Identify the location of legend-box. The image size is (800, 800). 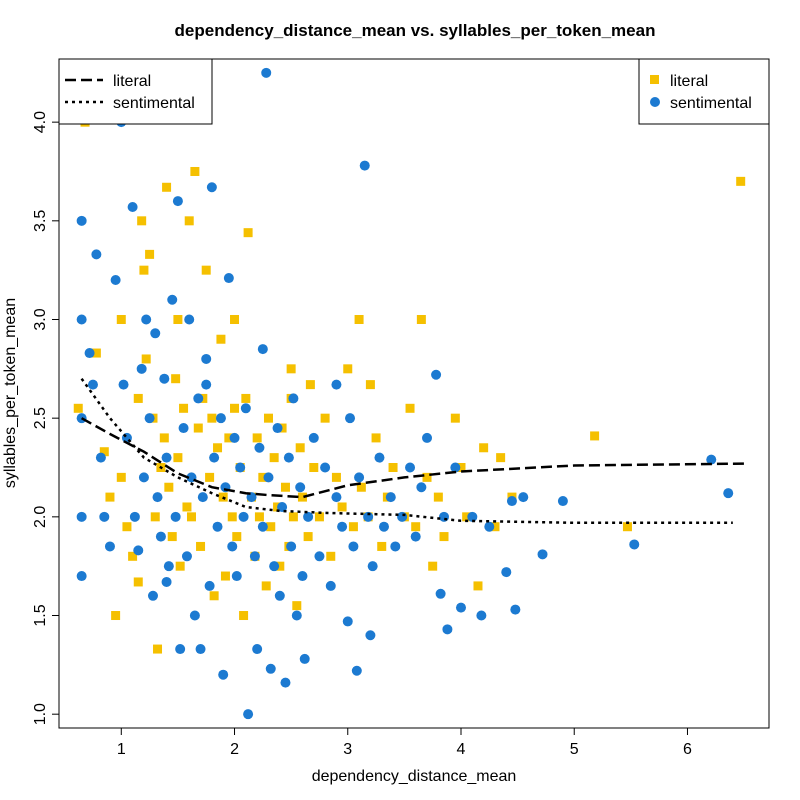
(135, 91).